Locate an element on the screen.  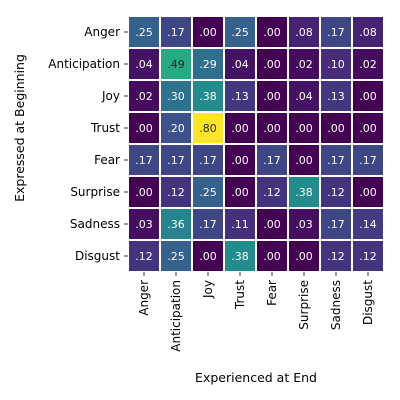
cell-value-label: .29 is located at coordinates (208, 64).